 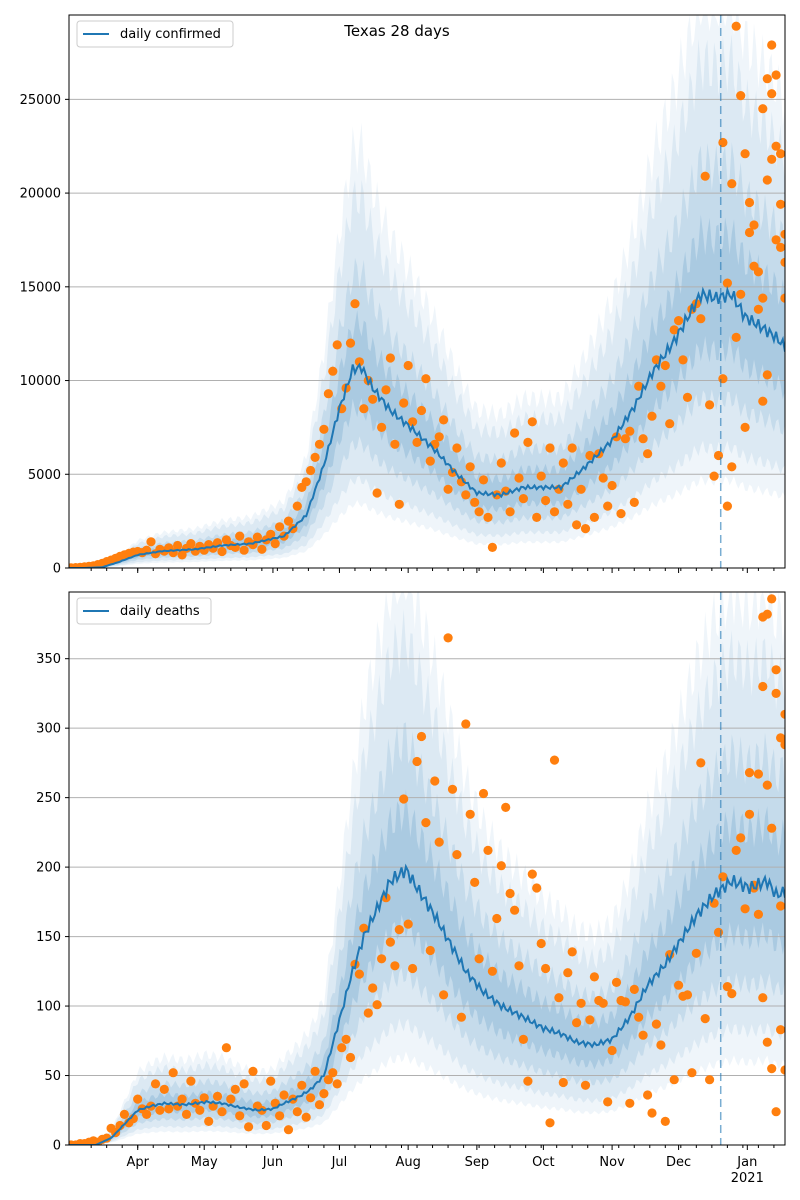 What do you see at coordinates (48, 937) in the screenshot?
I see `y-tick-label: 150` at bounding box center [48, 937].